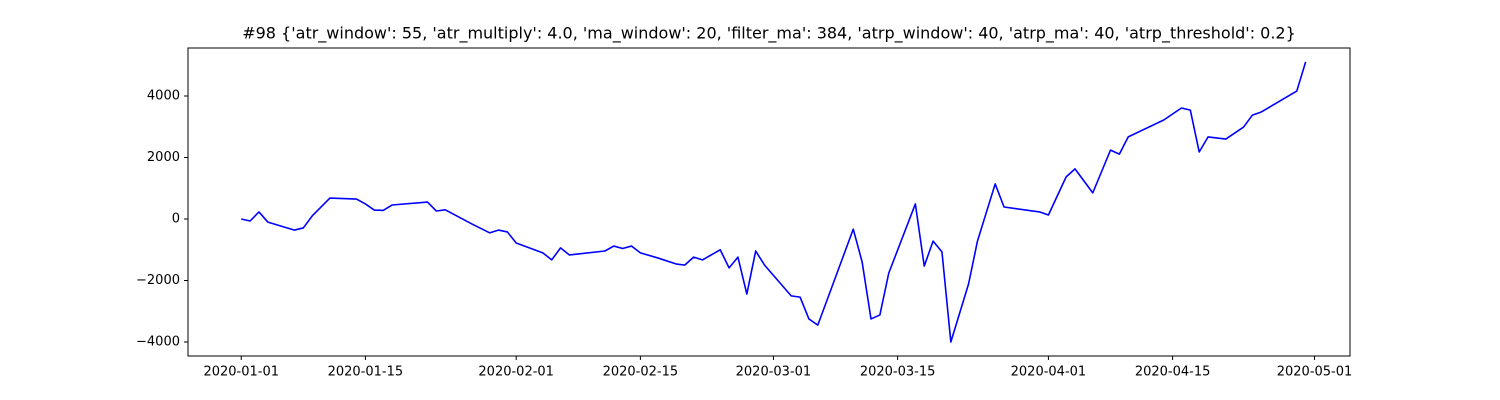  Describe the element at coordinates (163, 157) in the screenshot. I see `y-tick-label: 2000` at that location.